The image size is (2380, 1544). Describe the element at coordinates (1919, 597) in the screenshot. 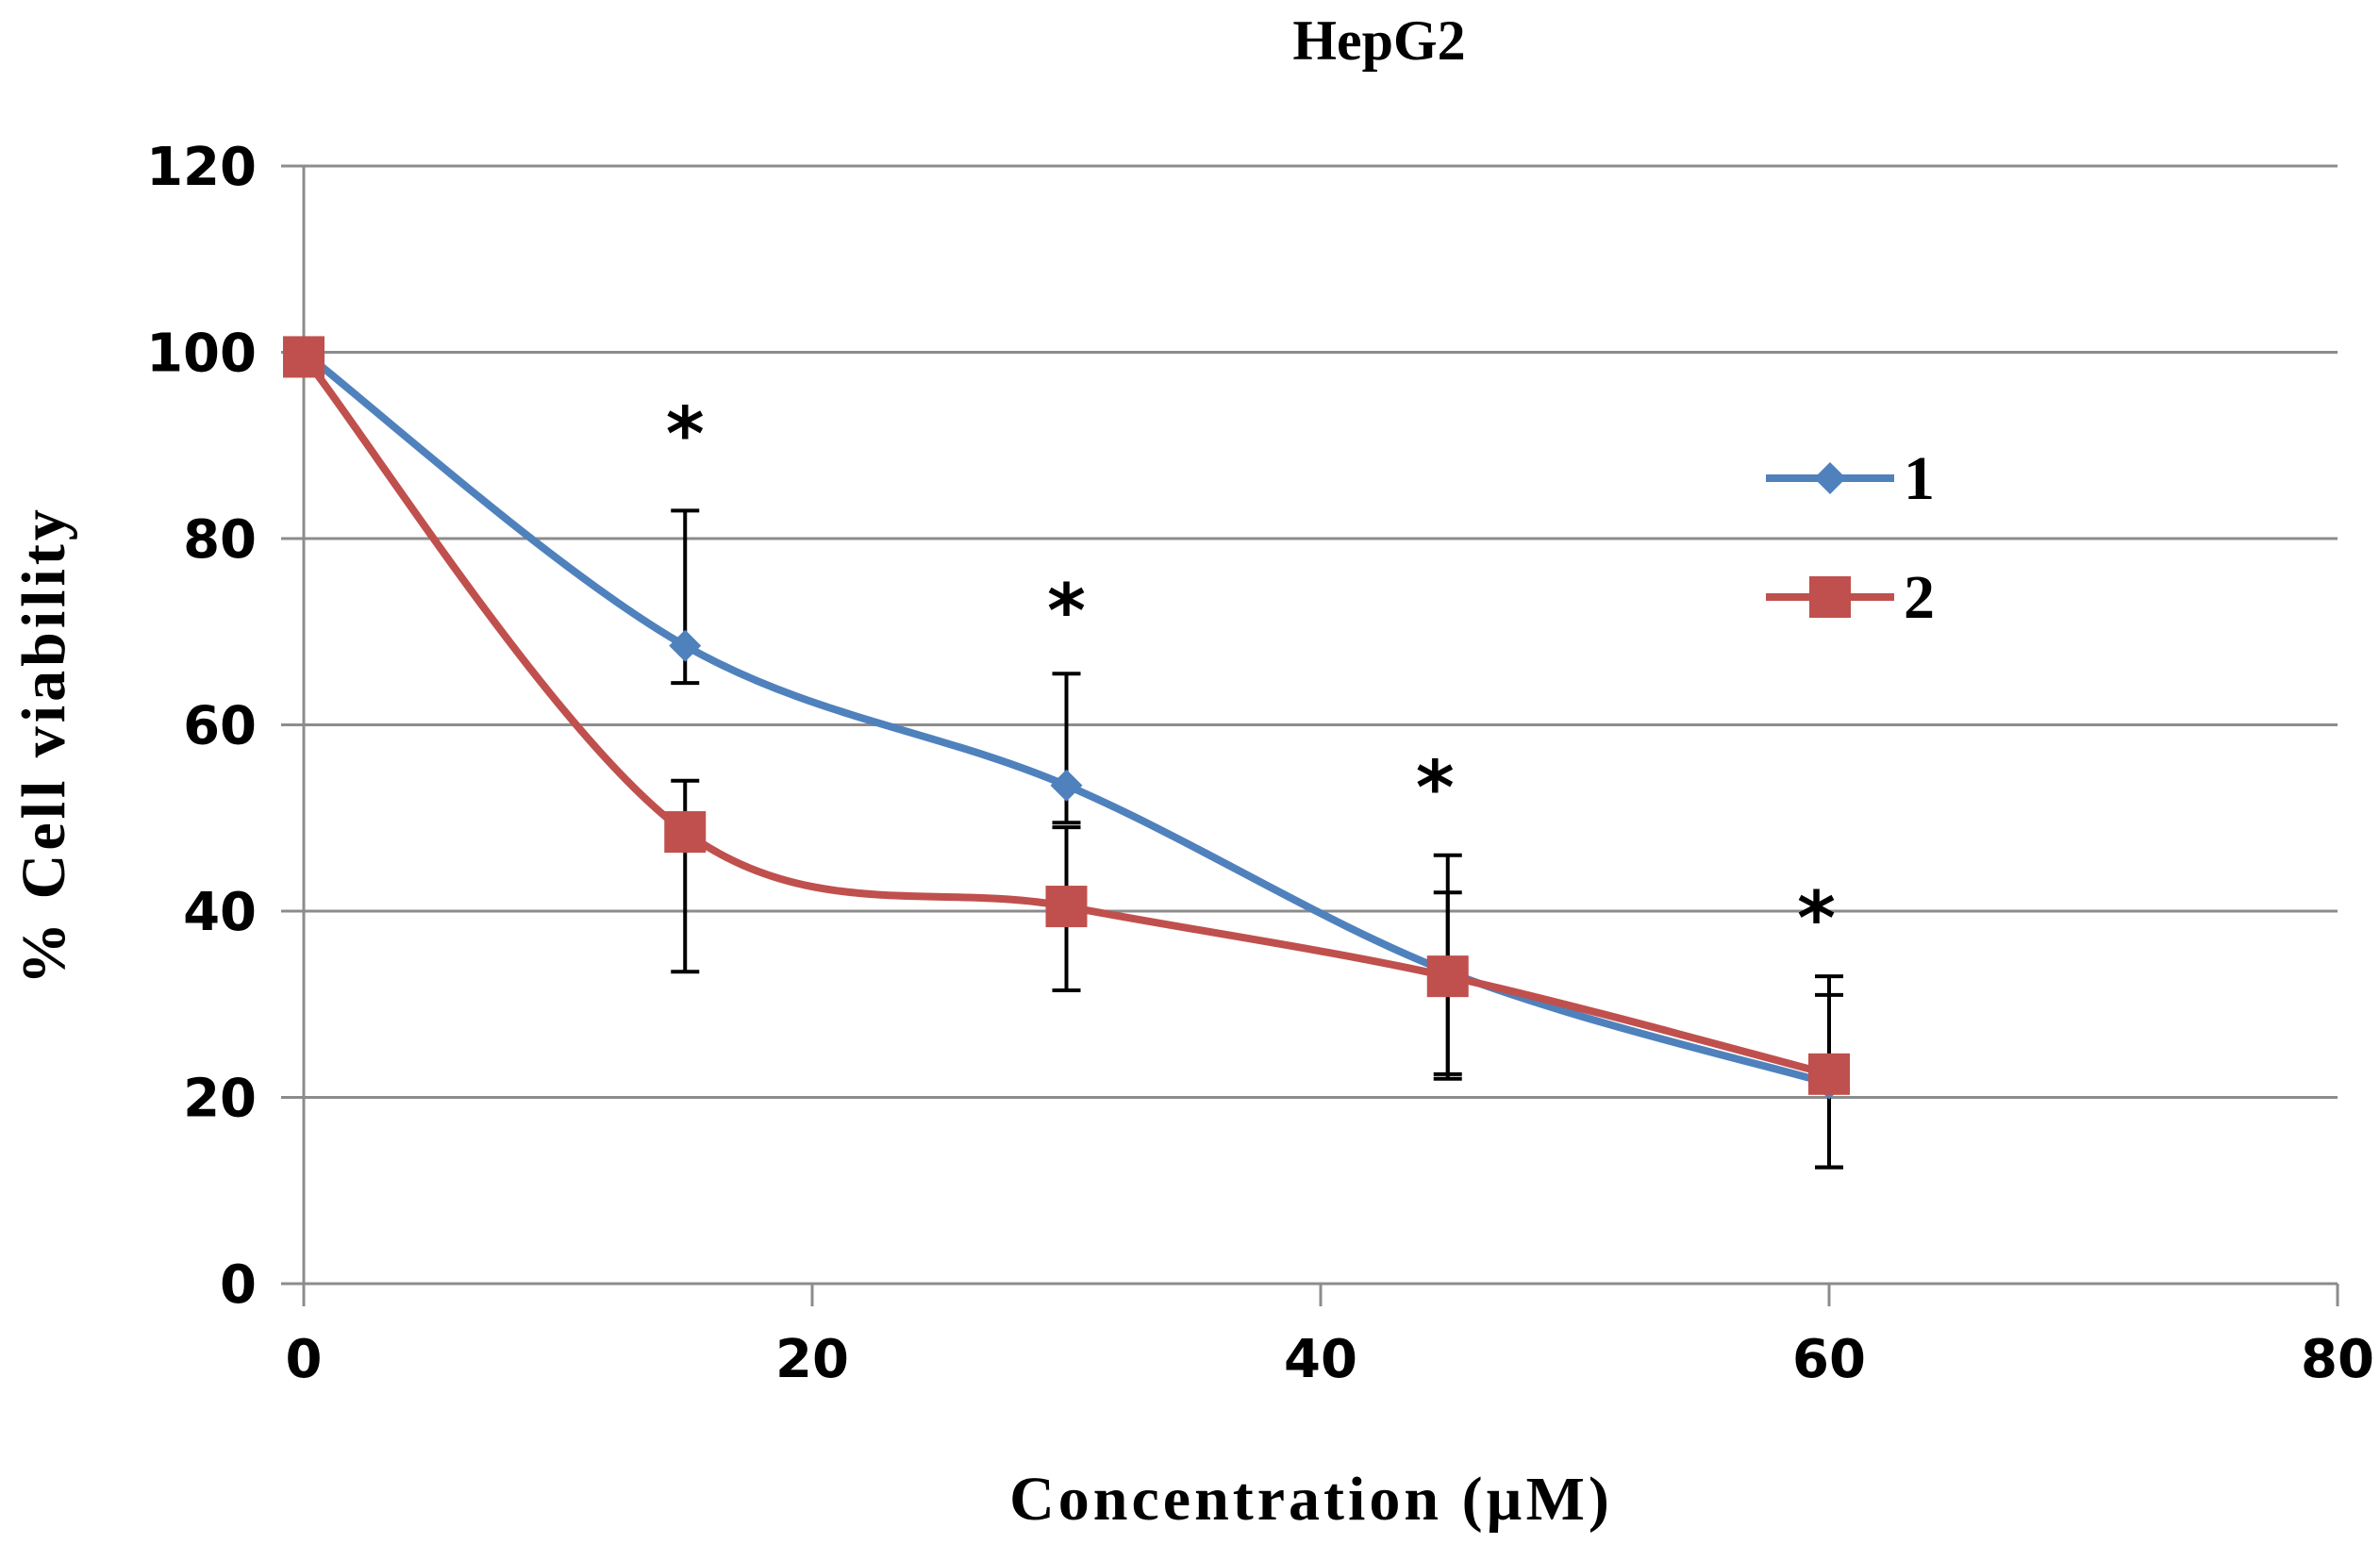

I see `legend-label-2: 2` at that location.